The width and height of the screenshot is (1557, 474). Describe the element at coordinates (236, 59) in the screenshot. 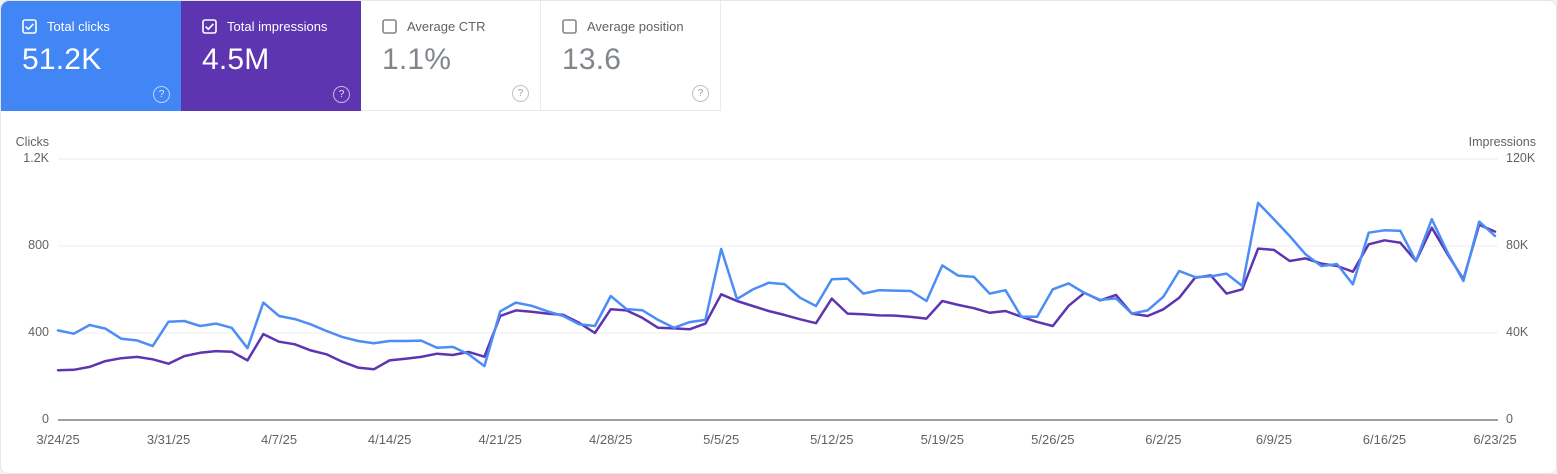

I see `metric-value: 4.5M` at that location.